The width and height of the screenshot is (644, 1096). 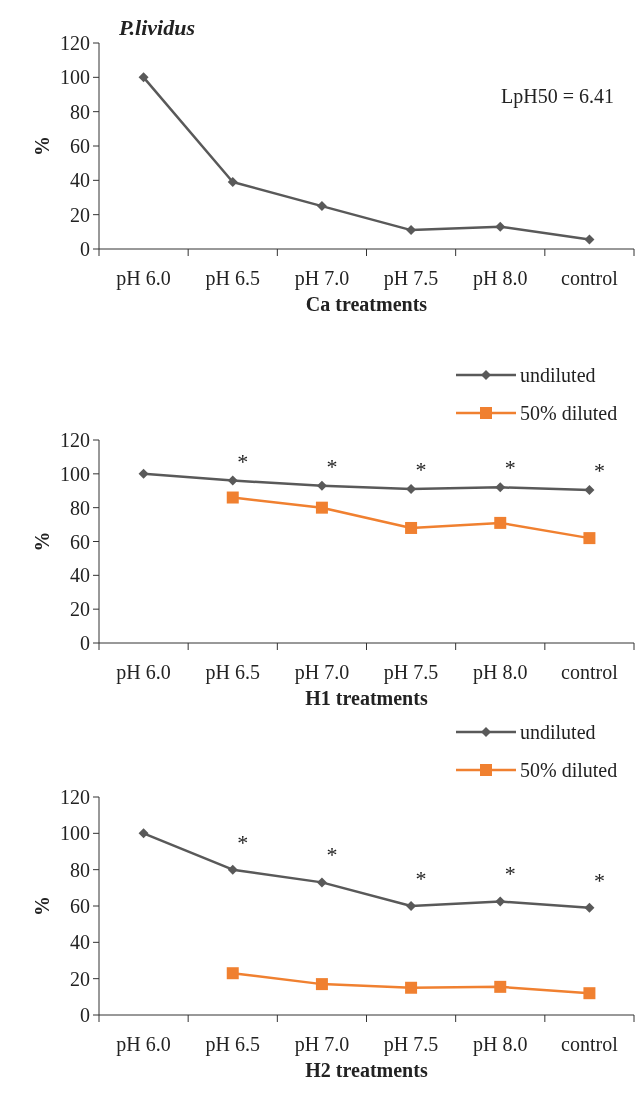 I want to click on chart-title: P.lividus, so click(x=157, y=27).